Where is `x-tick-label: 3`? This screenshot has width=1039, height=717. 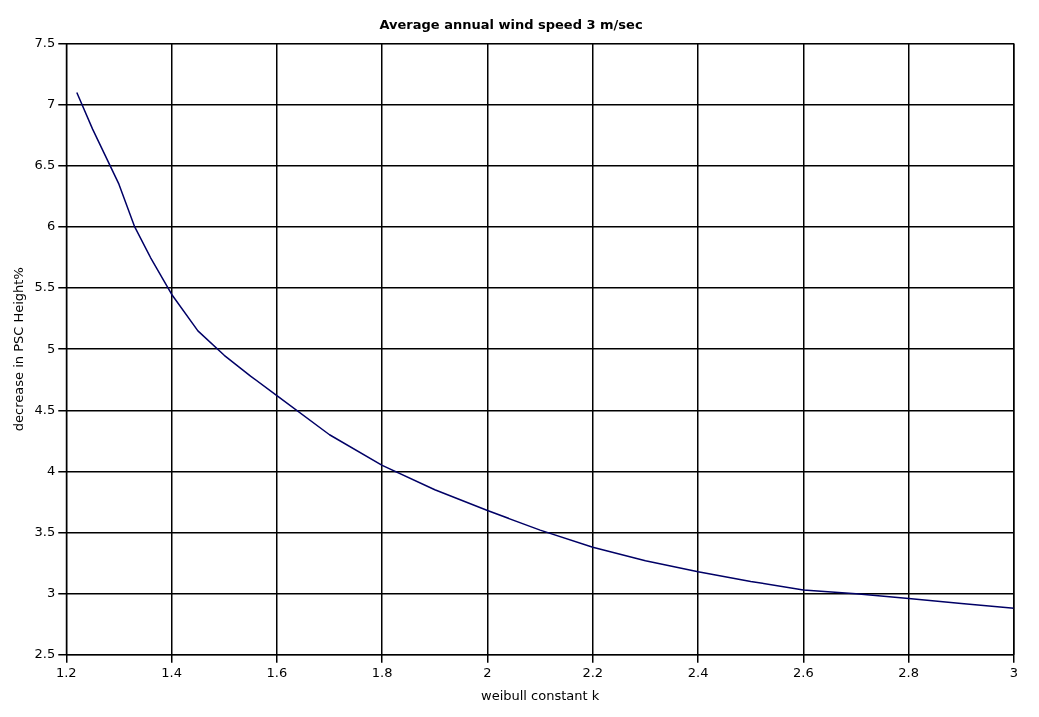
x-tick-label: 3 is located at coordinates (1014, 672).